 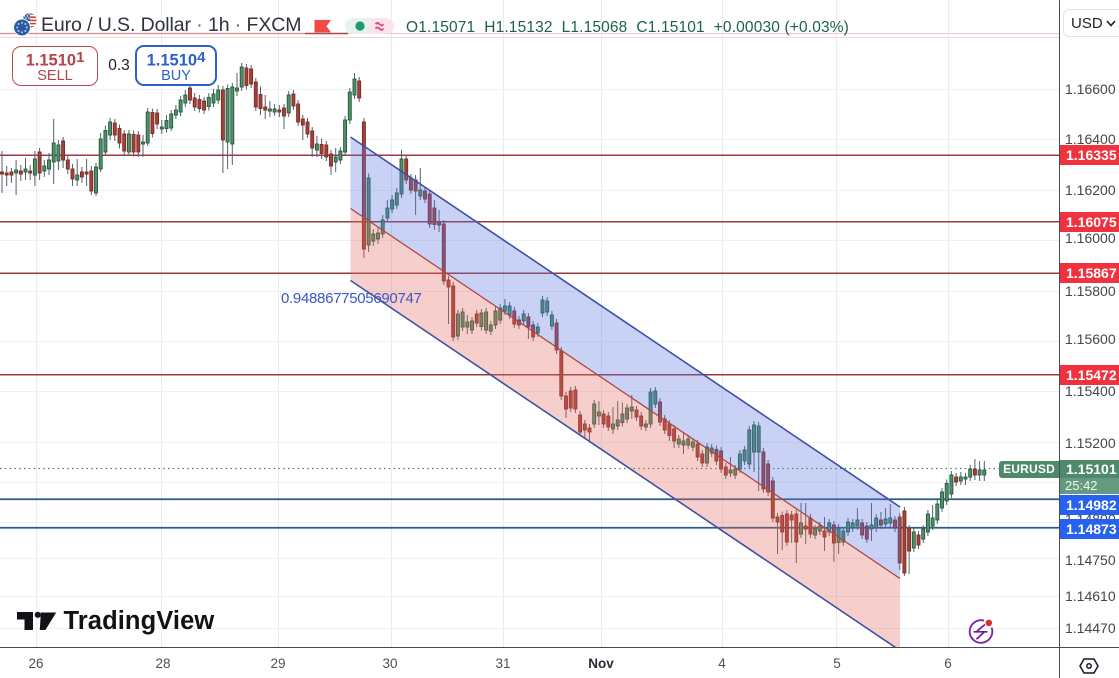 I want to click on svg-text: TradingView, so click(x=139, y=622).